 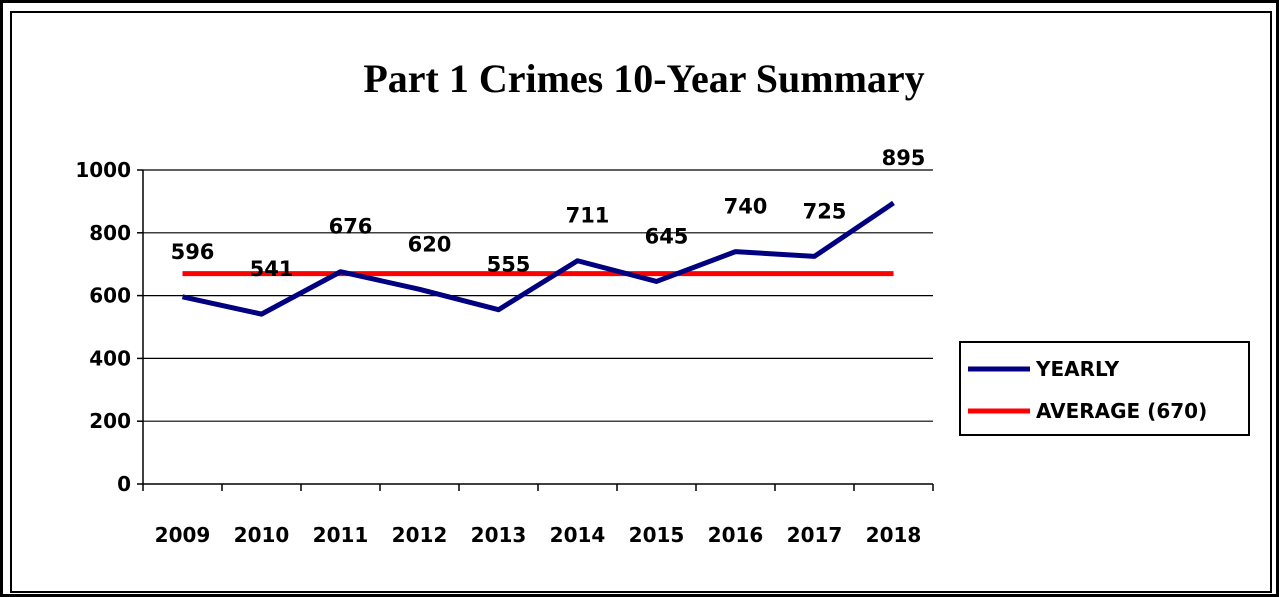 I want to click on x-tick-label: 2012, so click(x=420, y=535).